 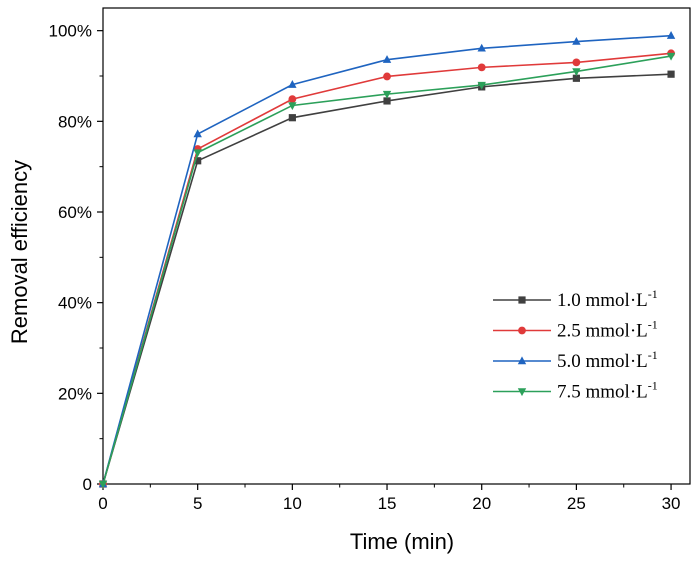 What do you see at coordinates (607, 360) in the screenshot?
I see `legend-label: 5.0 mmol·L-1` at bounding box center [607, 360].